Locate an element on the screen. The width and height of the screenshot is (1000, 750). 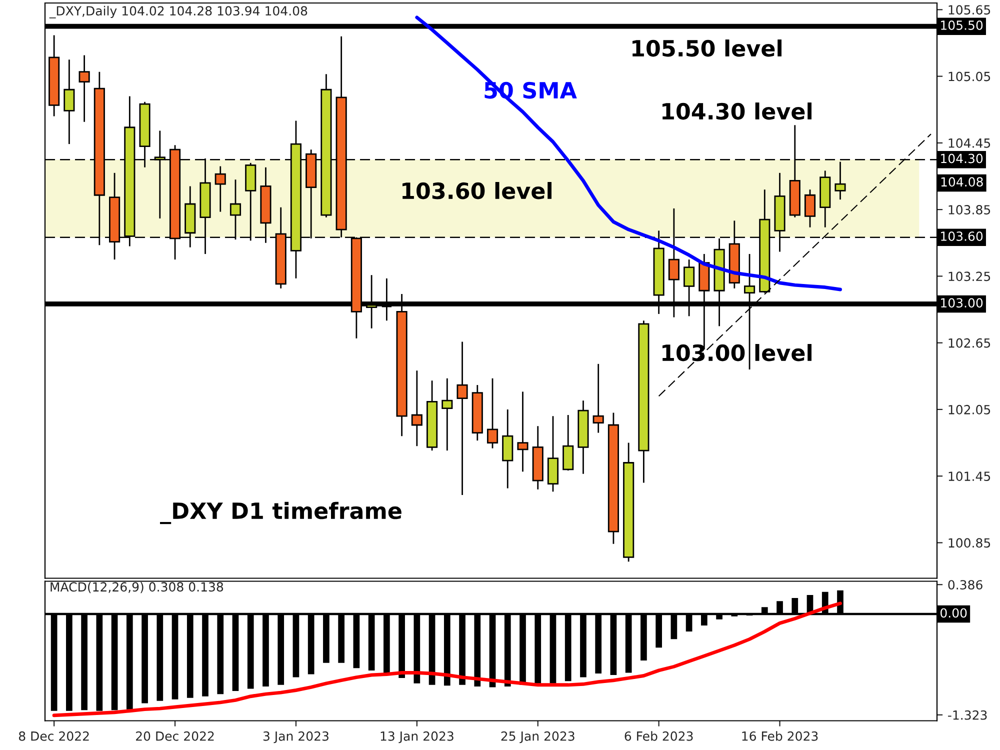
annotation: 103.00 level is located at coordinates (737, 353).